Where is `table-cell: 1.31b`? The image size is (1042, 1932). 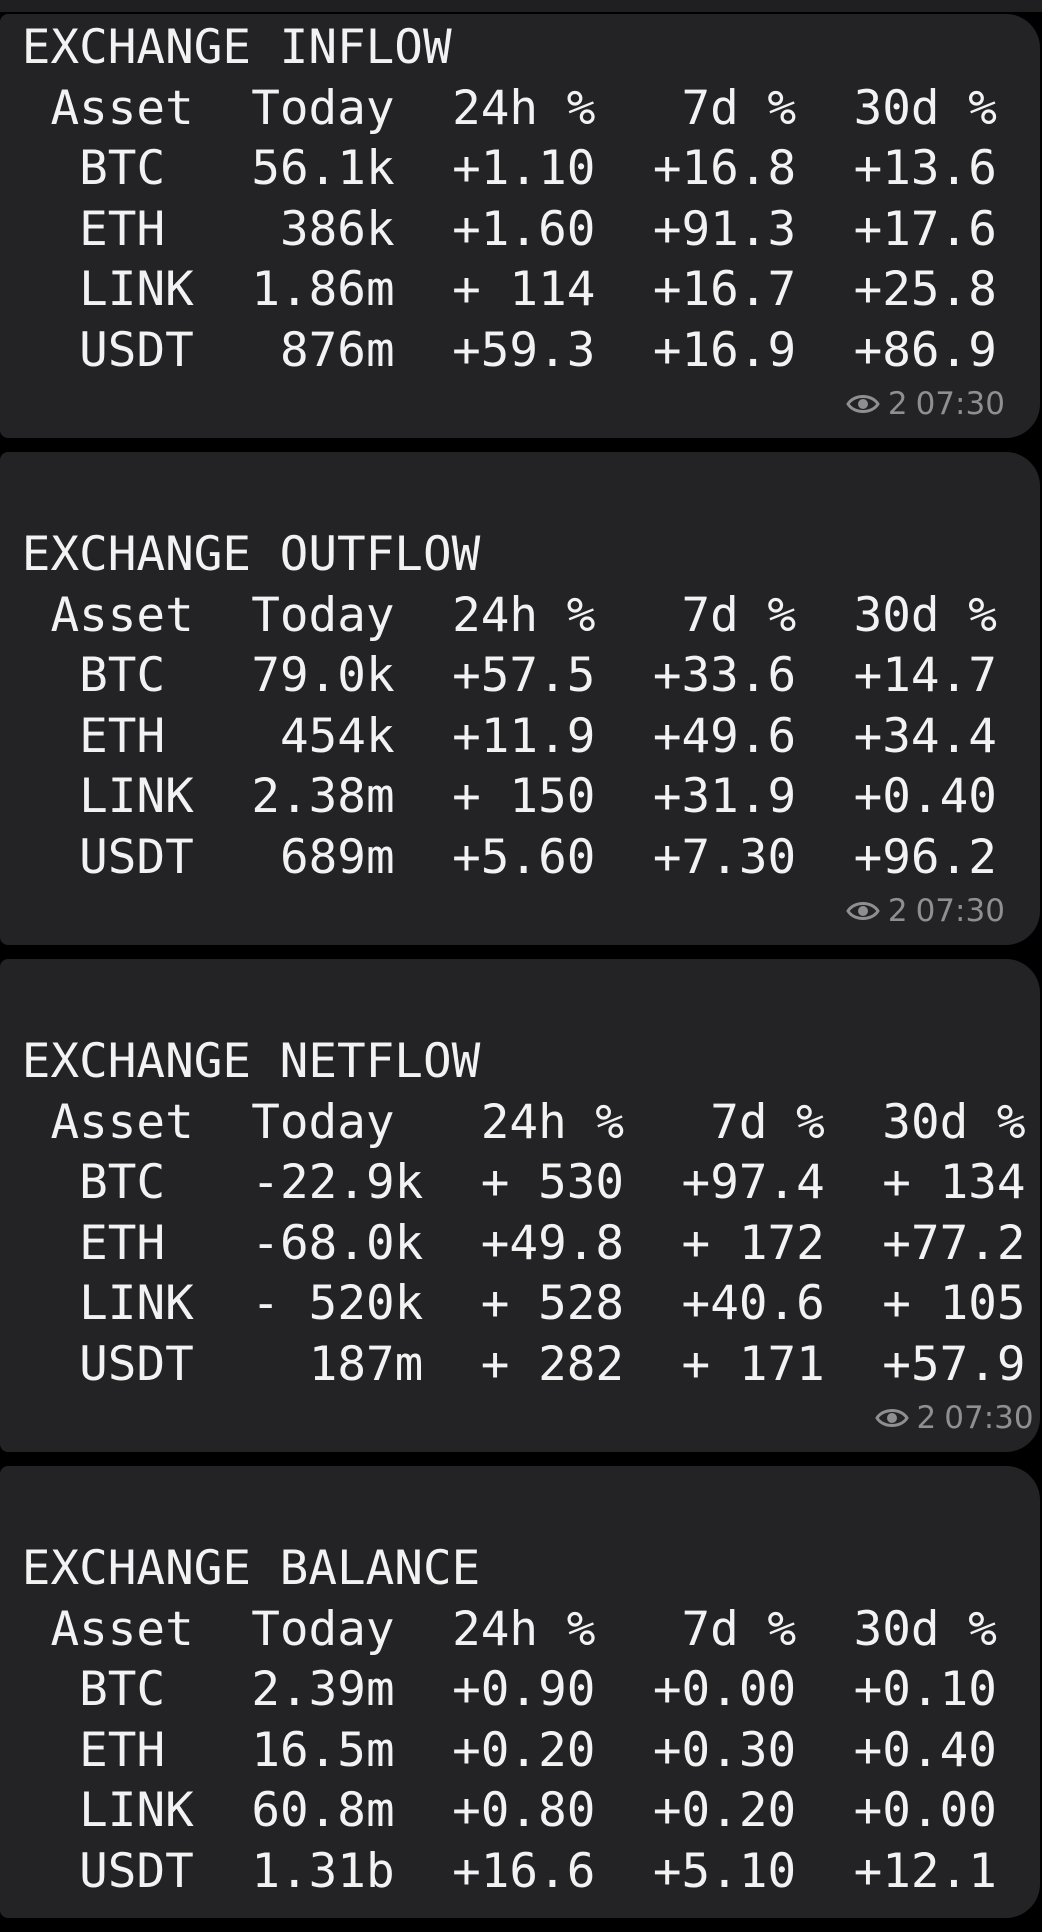 table-cell: 1.31b is located at coordinates (323, 1871).